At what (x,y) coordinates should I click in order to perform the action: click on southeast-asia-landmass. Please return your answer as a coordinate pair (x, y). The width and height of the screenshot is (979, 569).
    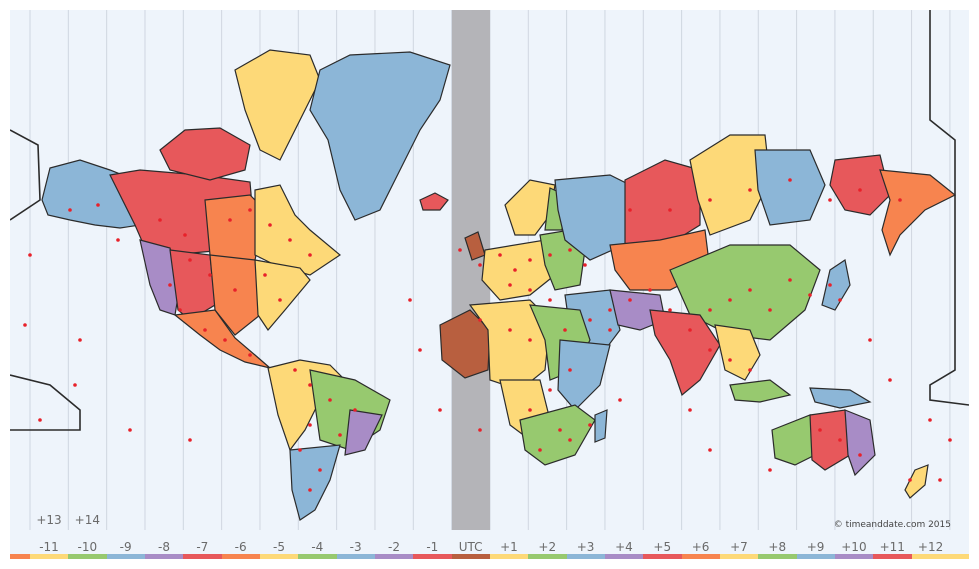
    Looking at the image, I should click on (737, 352).